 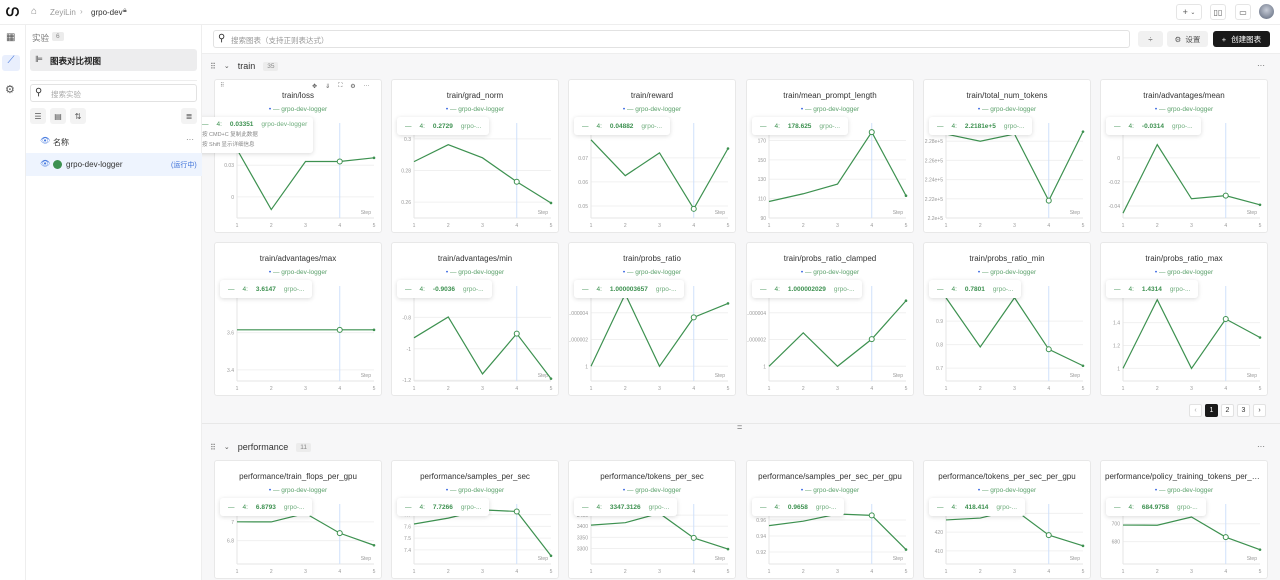 I want to click on table-view-icon: ▦, so click(x=11, y=37).